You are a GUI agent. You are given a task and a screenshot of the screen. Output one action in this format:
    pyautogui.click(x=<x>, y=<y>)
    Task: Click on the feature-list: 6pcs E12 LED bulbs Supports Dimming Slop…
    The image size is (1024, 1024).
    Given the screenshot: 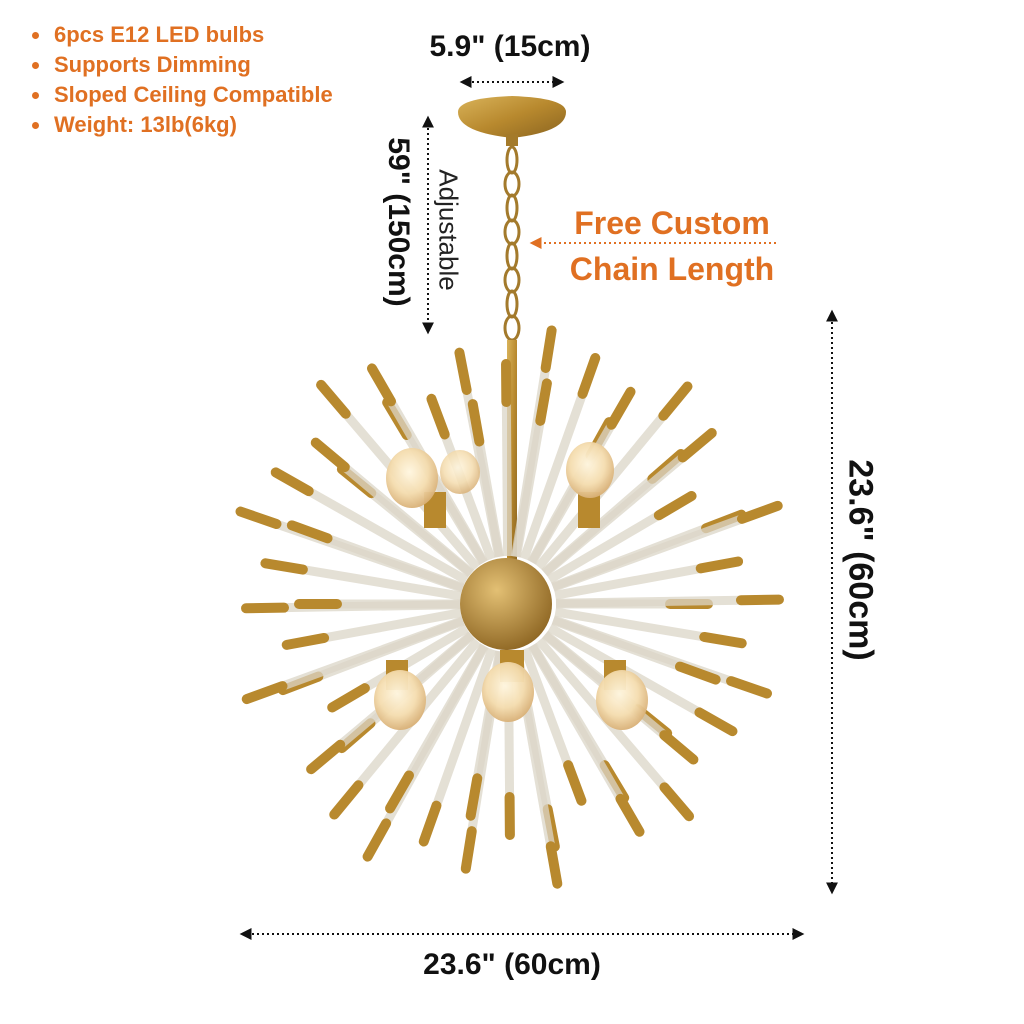 What is the action you would take?
    pyautogui.click(x=179, y=80)
    